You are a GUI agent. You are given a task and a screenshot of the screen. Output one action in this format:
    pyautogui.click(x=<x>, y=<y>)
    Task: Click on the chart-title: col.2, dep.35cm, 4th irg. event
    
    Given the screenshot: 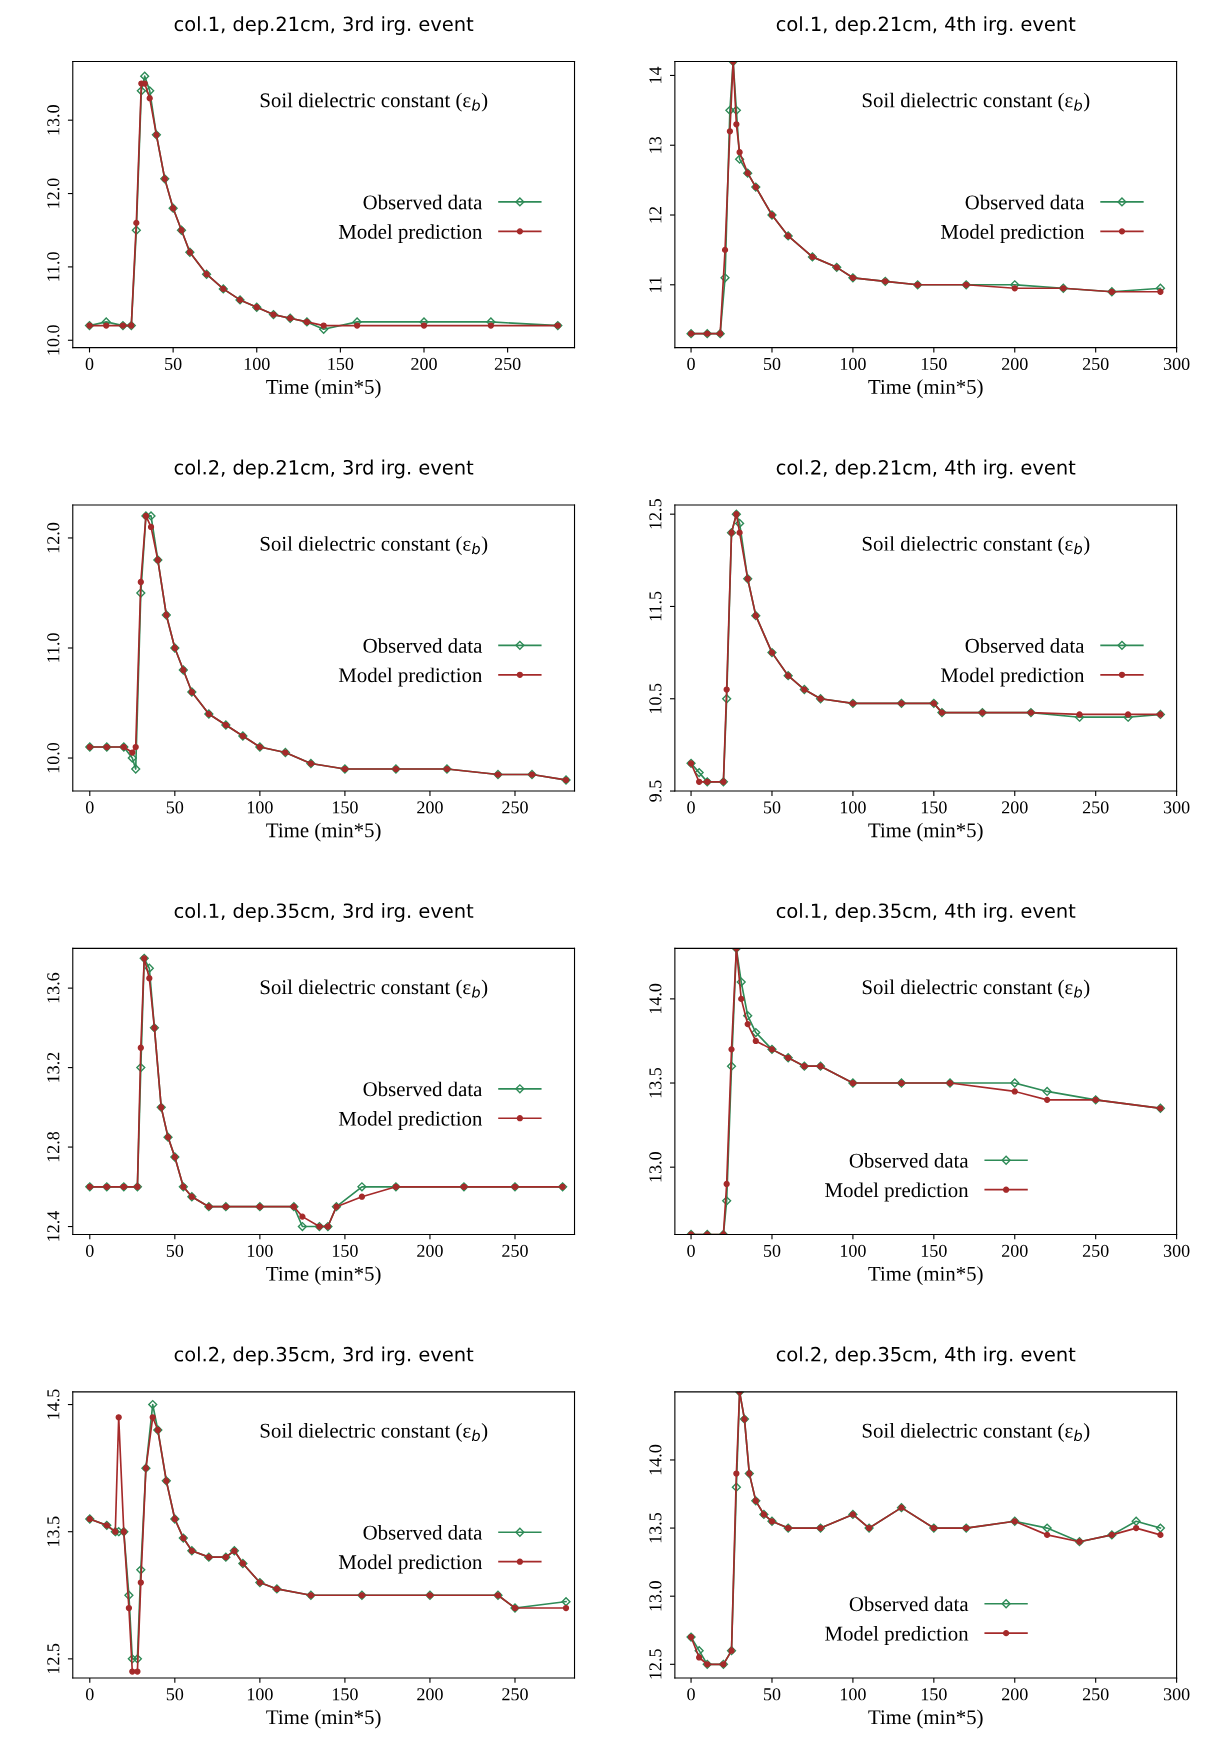 What is the action you would take?
    pyautogui.click(x=926, y=1356)
    